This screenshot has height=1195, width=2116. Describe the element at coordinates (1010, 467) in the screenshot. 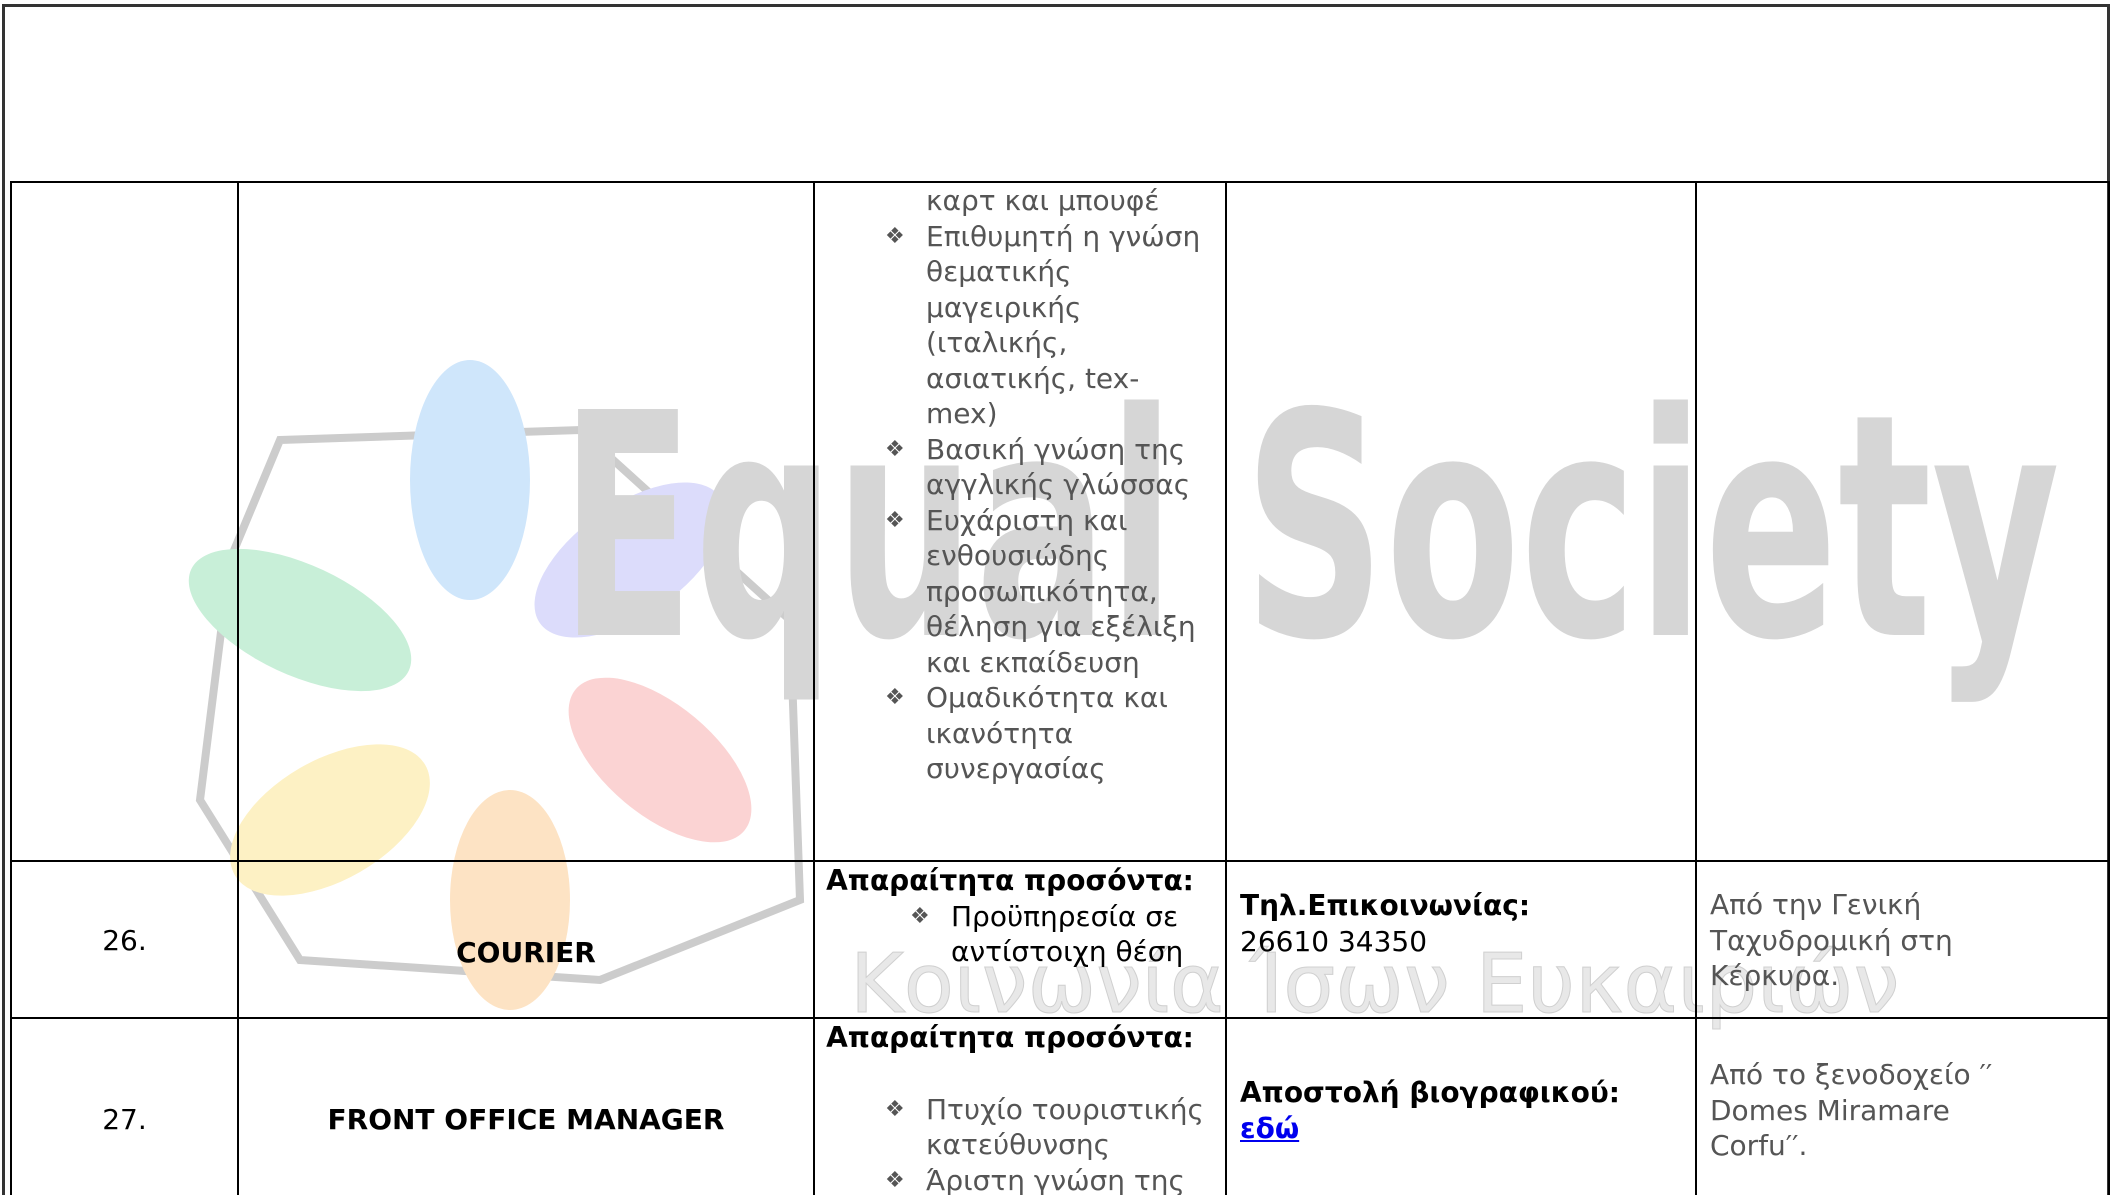

I see `requirement-item: Βασική γνώση της αγγλικής γλώσσας` at that location.